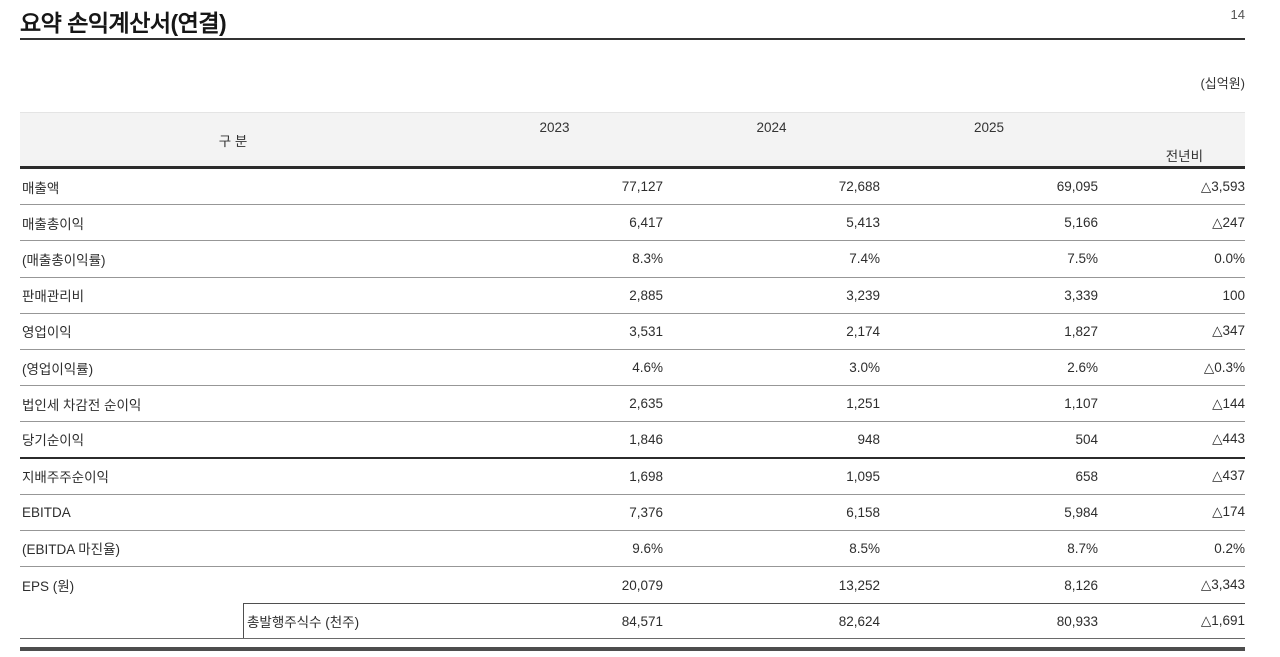  I want to click on row-label: 총발행주식수 (천주), so click(233, 621).